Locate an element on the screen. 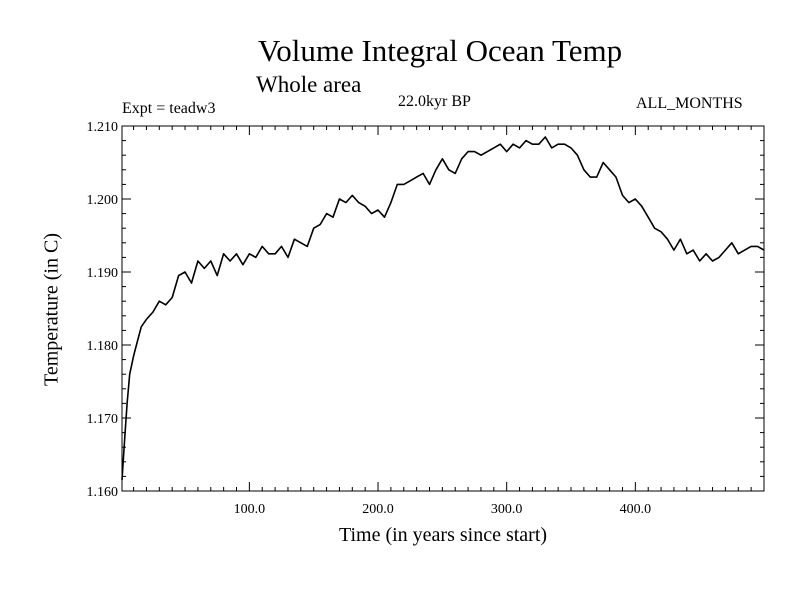 This screenshot has width=800, height=600. y-tick-label: 1.170 is located at coordinates (103, 419).